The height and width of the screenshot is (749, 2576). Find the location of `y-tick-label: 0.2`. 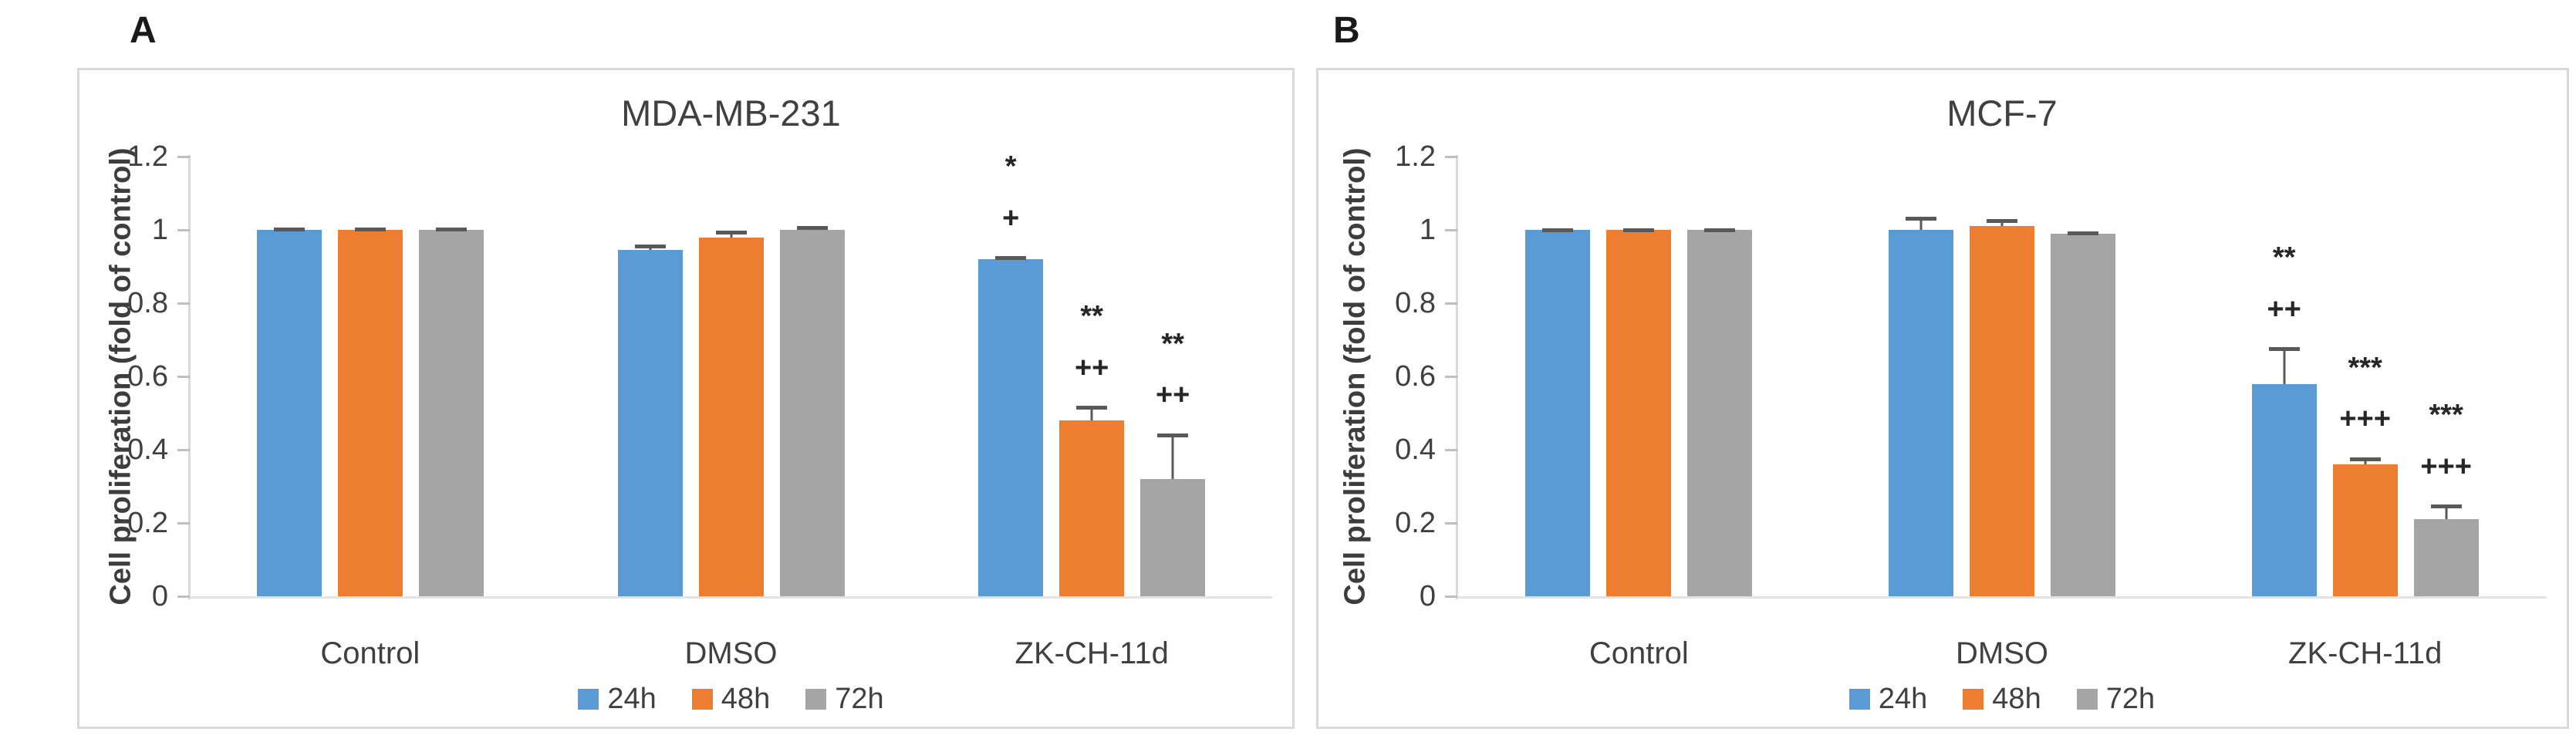

y-tick-label: 0.2 is located at coordinates (1415, 523).